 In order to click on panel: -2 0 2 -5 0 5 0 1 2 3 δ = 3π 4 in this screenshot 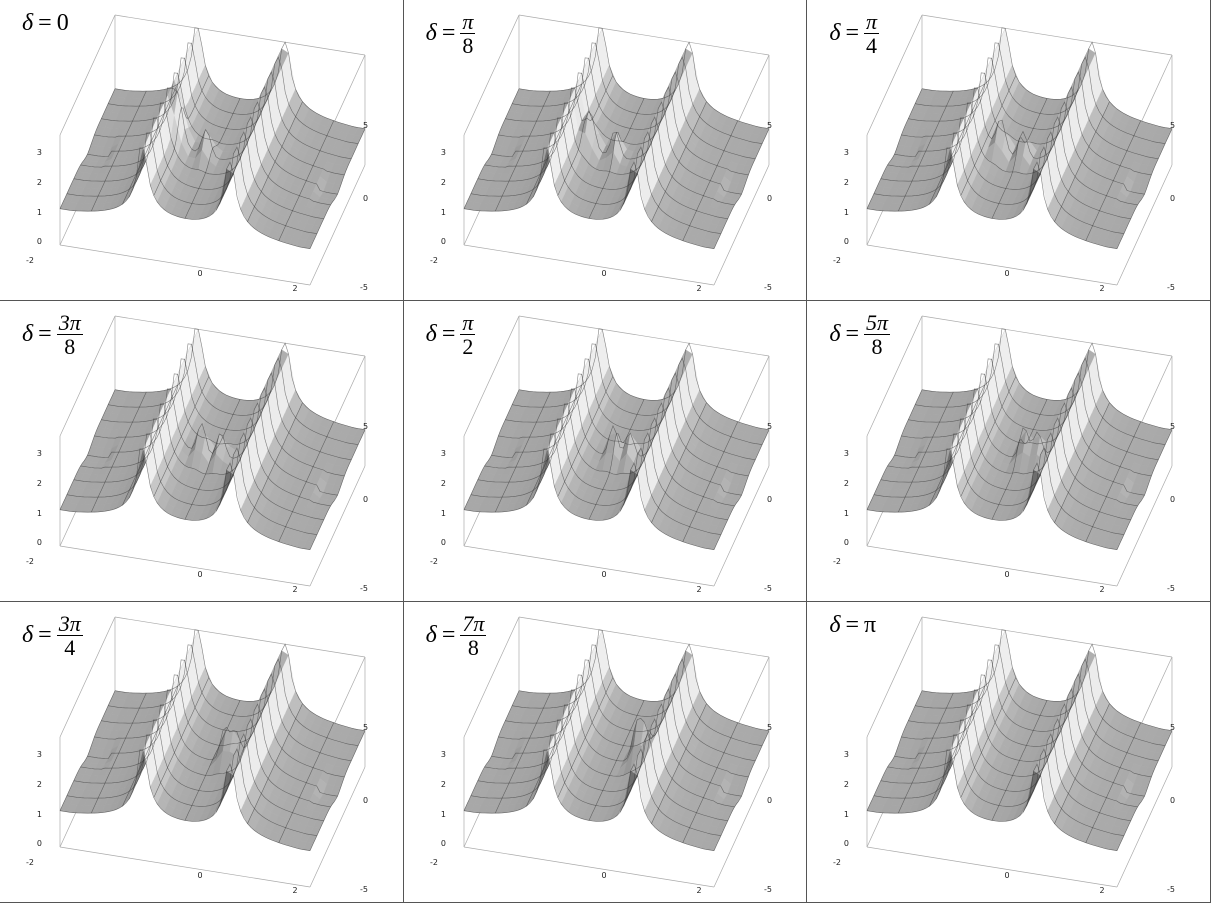, I will do `click(202, 752)`.